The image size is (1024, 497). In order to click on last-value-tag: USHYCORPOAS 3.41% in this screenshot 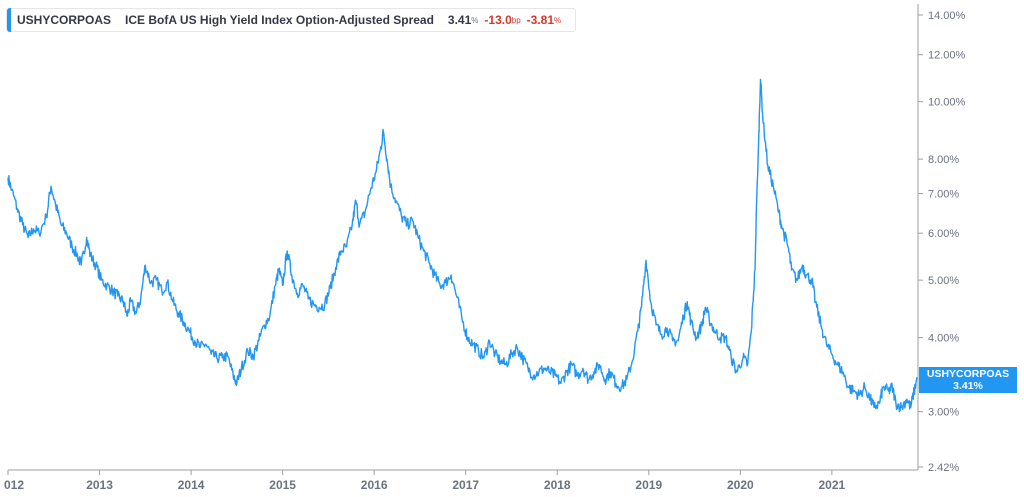, I will do `click(968, 380)`.